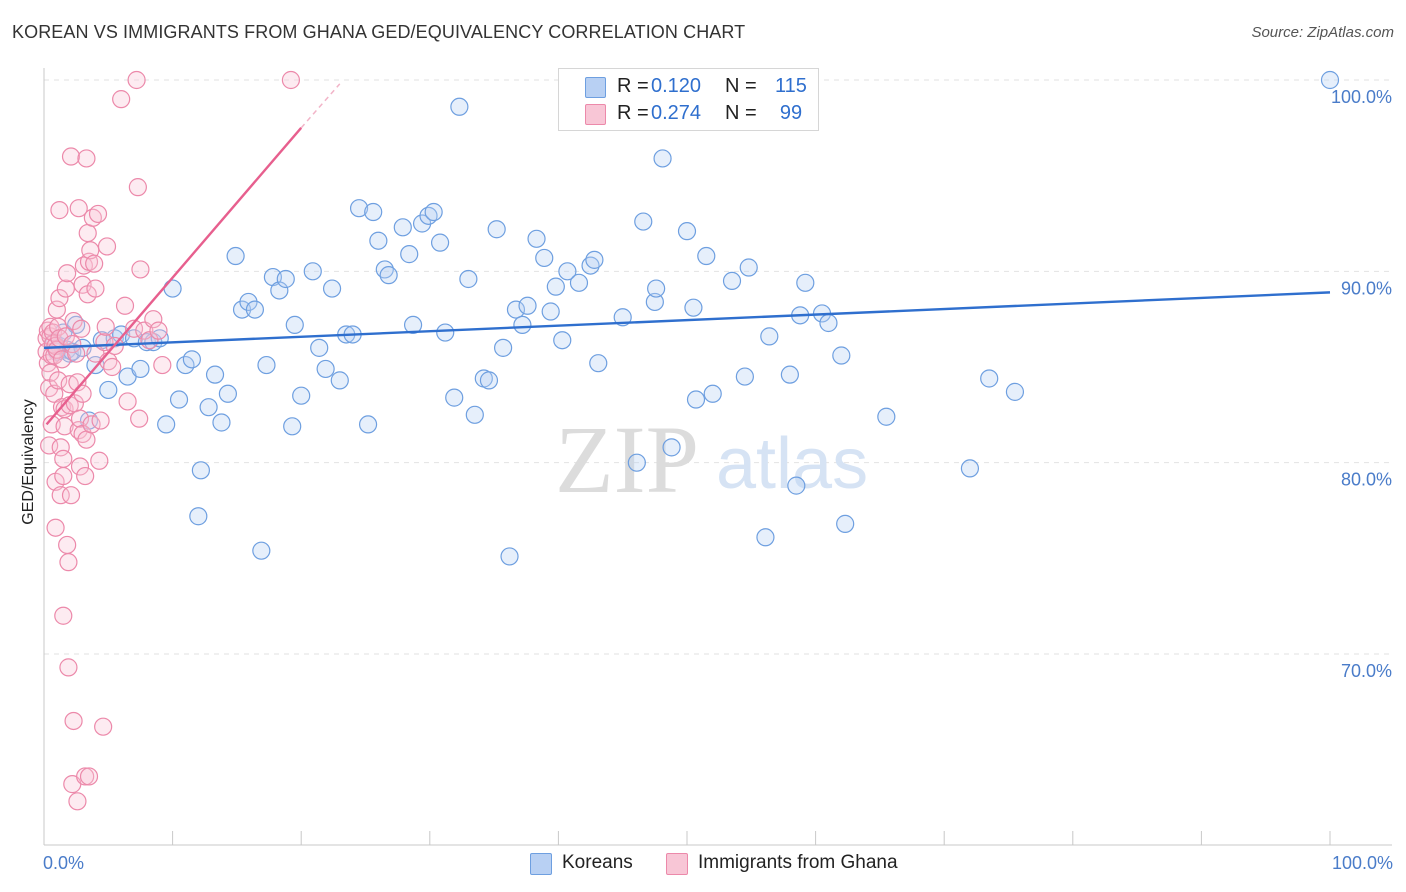  What do you see at coordinates (633, 86) in the screenshot?
I see `legend-r-label: R =` at bounding box center [633, 86].